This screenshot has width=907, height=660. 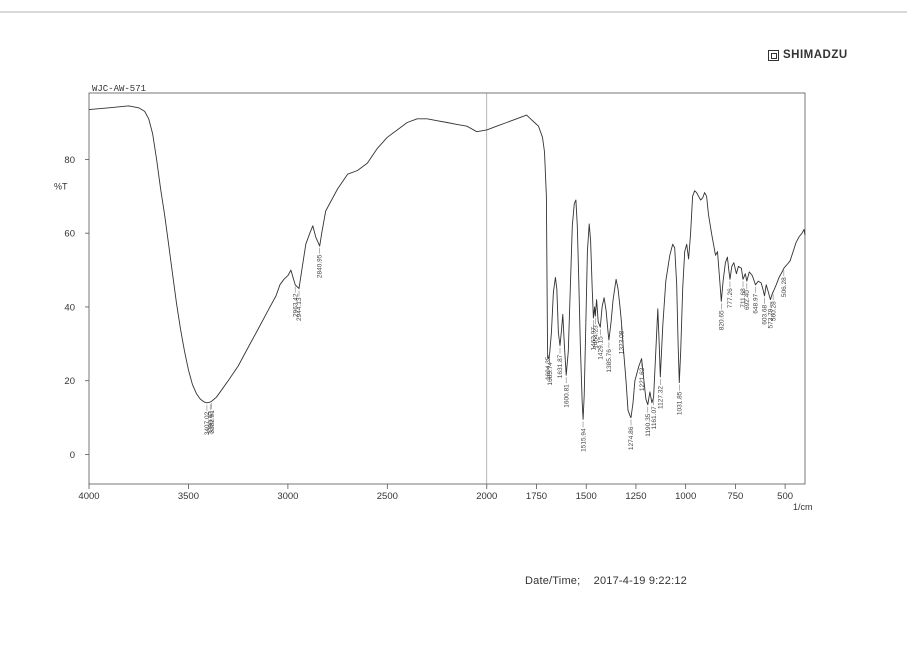 I want to click on x-tick-label: 1500, so click(x=586, y=496).